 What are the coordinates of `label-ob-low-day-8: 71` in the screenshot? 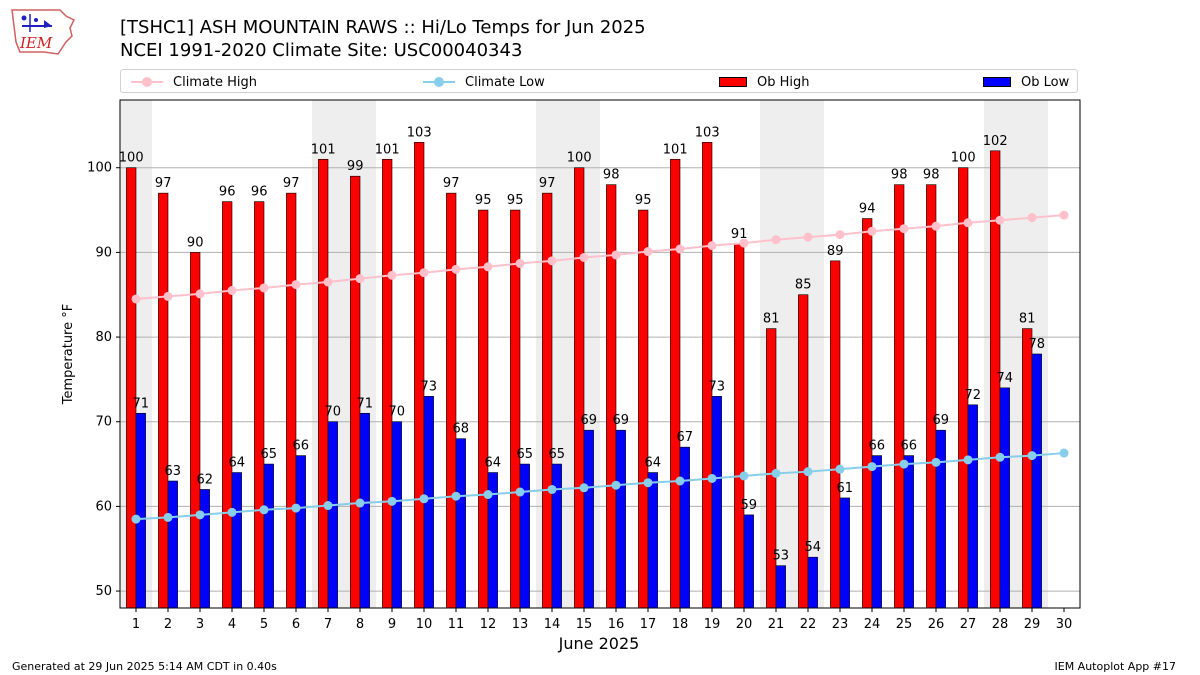 It's located at (365, 403).